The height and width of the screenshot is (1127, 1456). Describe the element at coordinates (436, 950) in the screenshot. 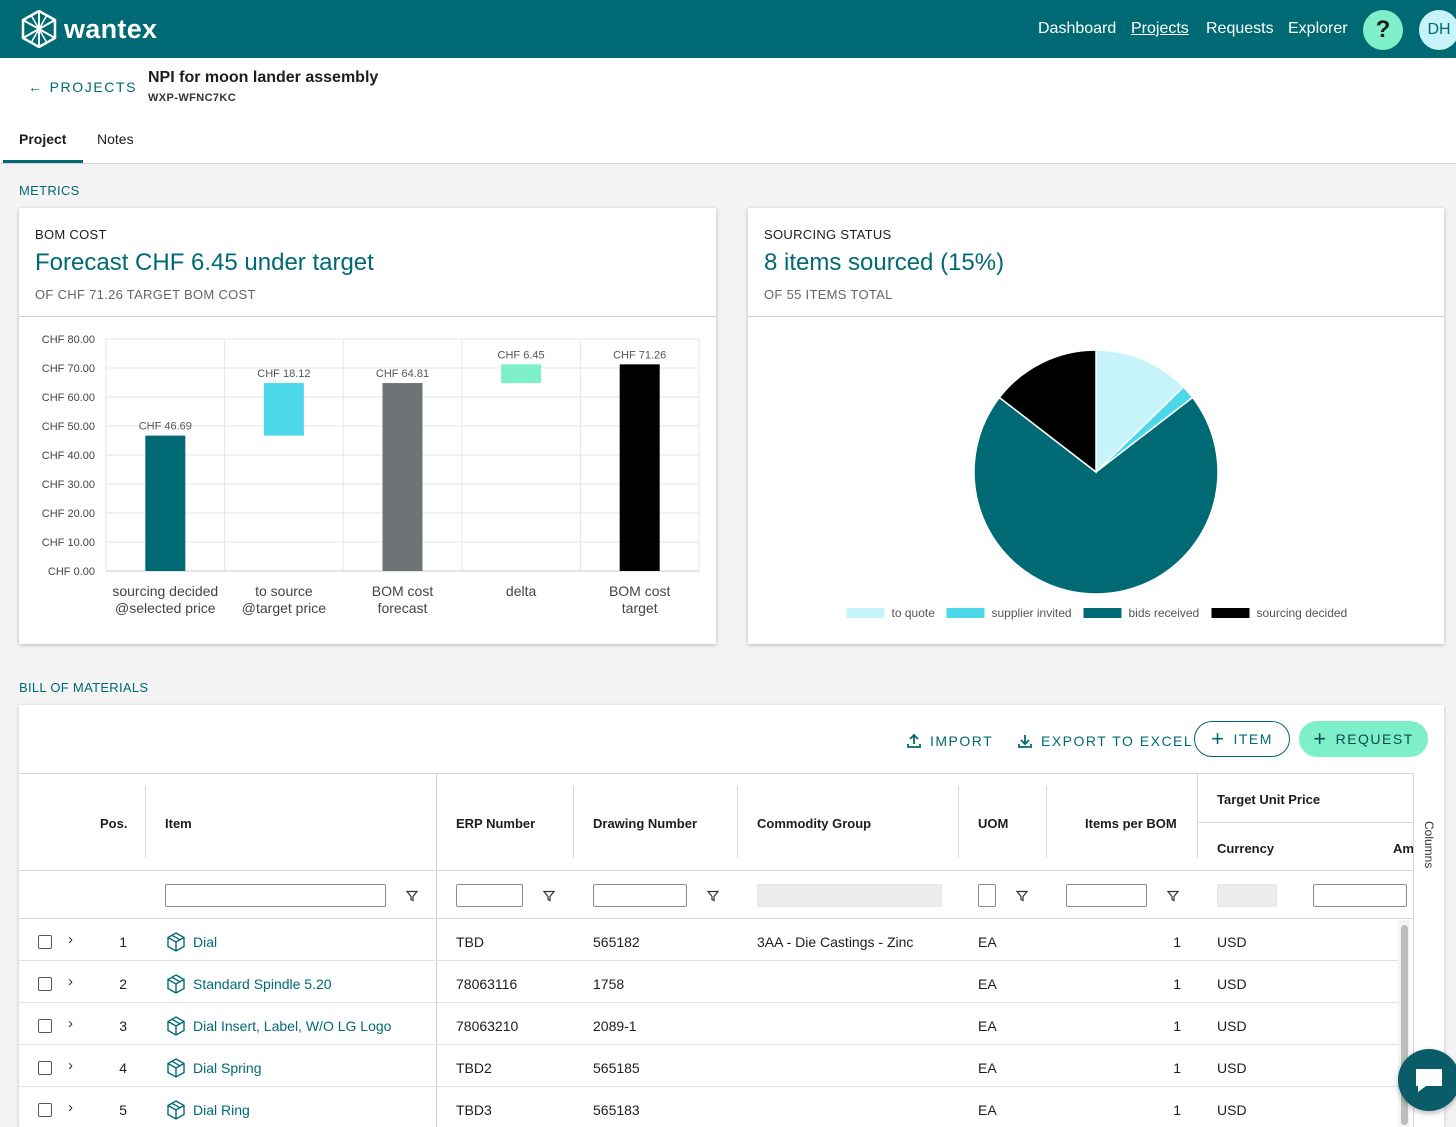

I see `pinned-columns-divider` at that location.